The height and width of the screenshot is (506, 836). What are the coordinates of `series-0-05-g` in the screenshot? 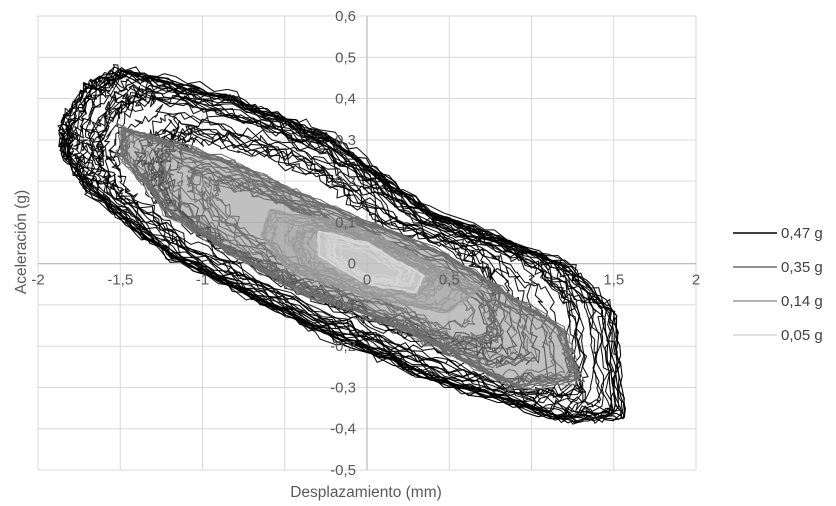 It's located at (370, 262).